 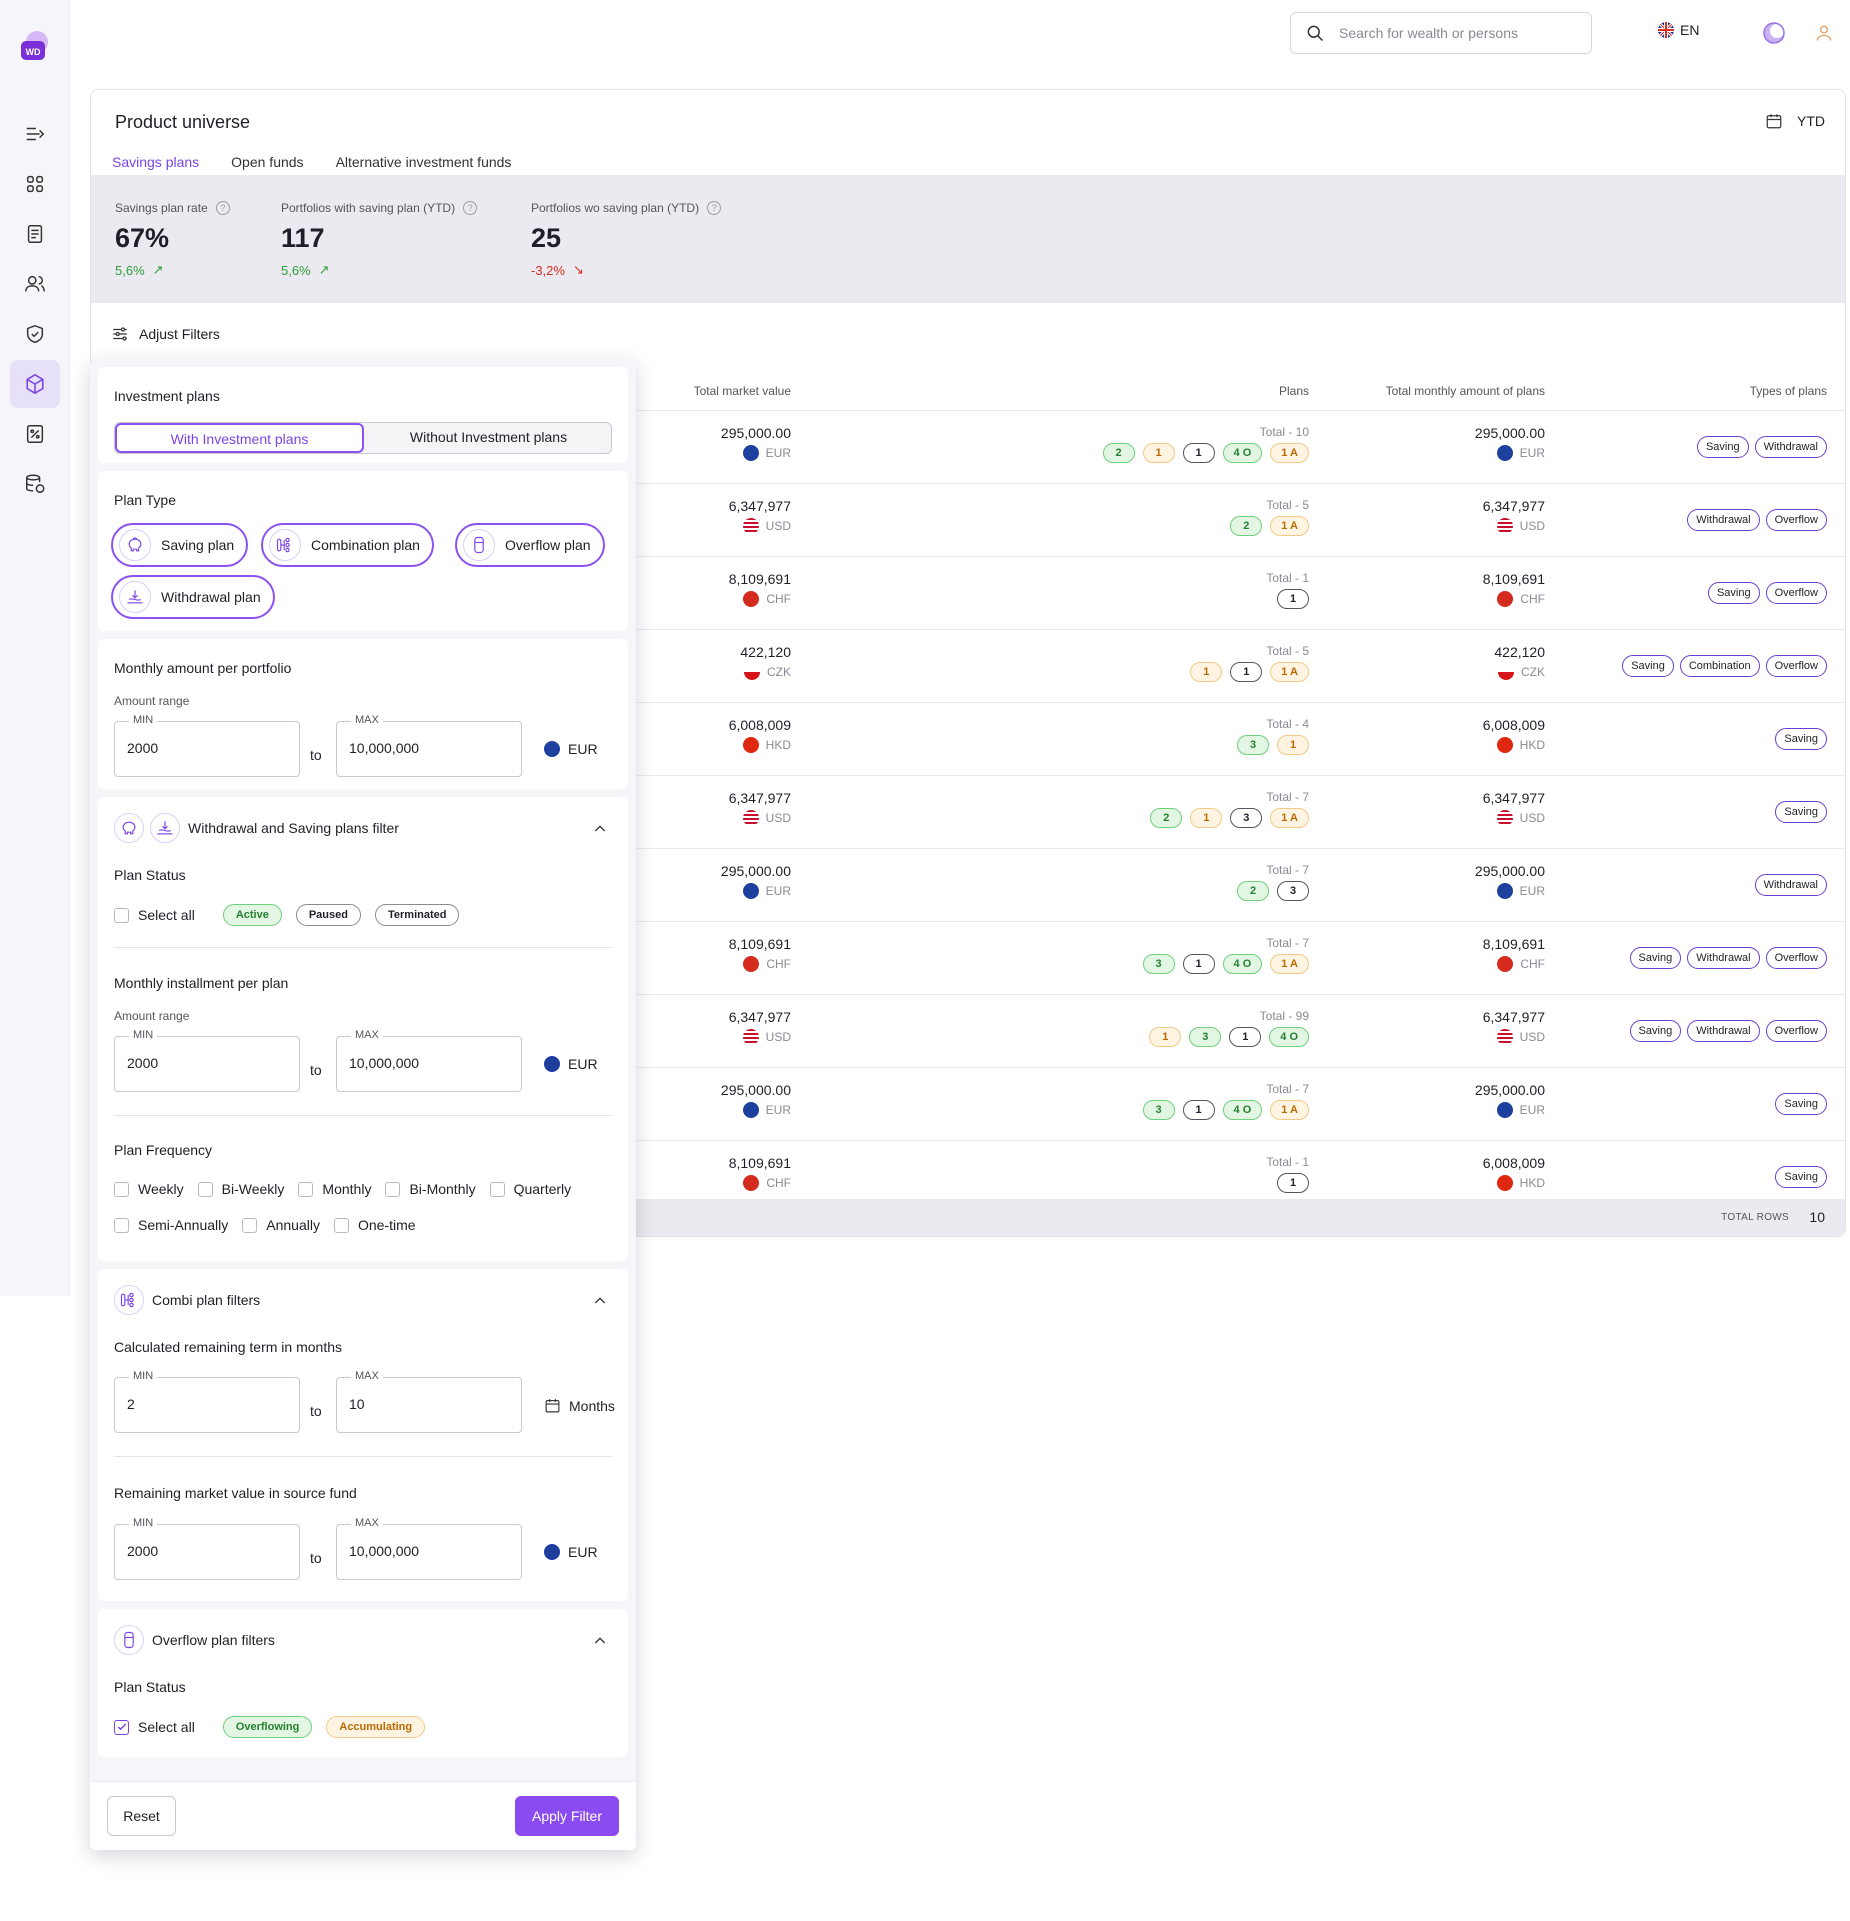 What do you see at coordinates (180, 545) in the screenshot?
I see `saving-plan-chip: Saving plan` at bounding box center [180, 545].